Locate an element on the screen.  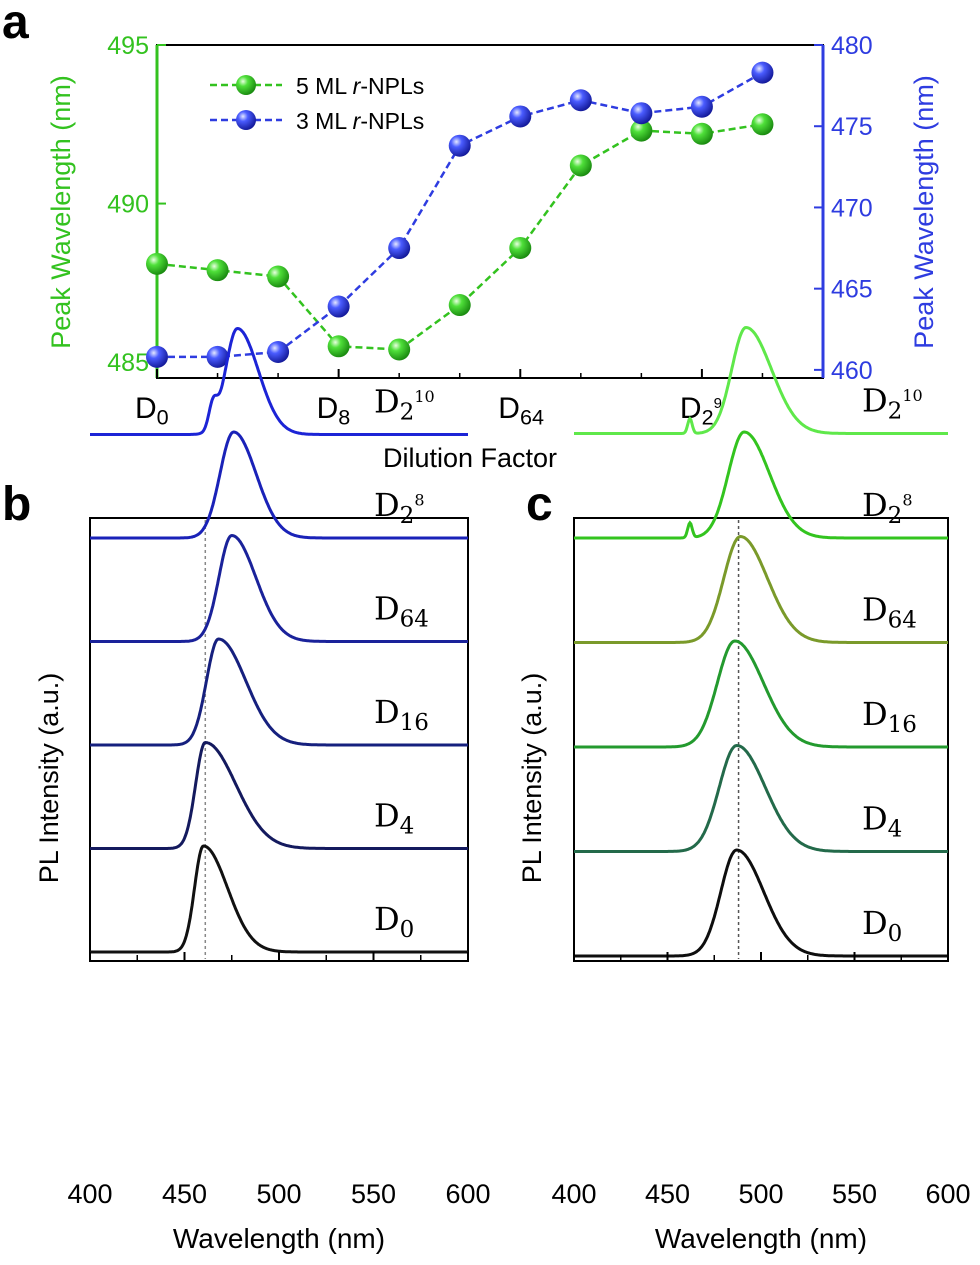
panel-a-y-left-ticks: 485 490 495 is located at coordinates (136, 204).